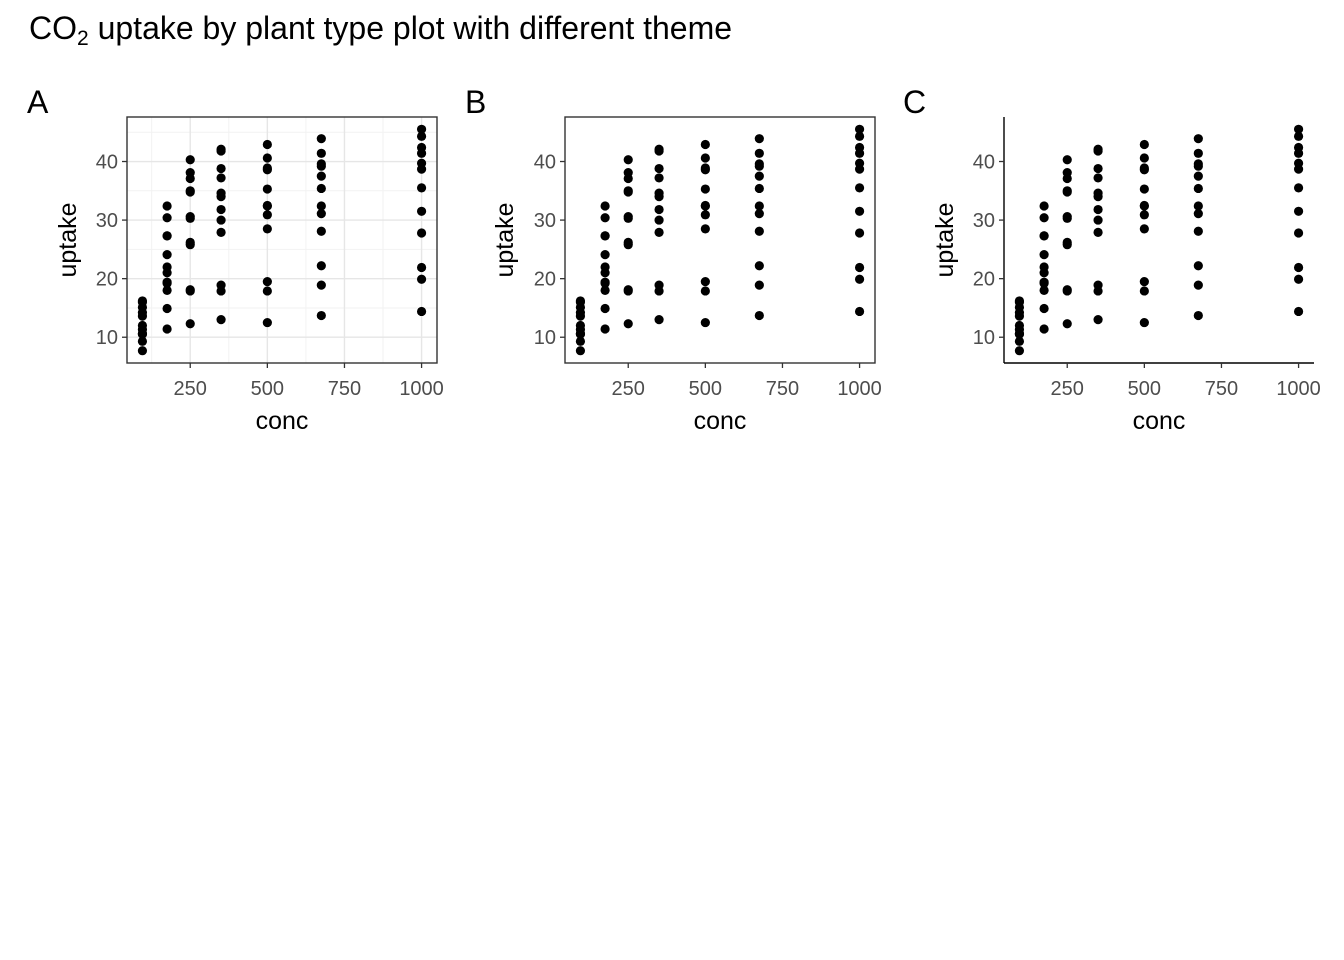  Describe the element at coordinates (545, 221) in the screenshot. I see `y-tick-label: 30` at that location.